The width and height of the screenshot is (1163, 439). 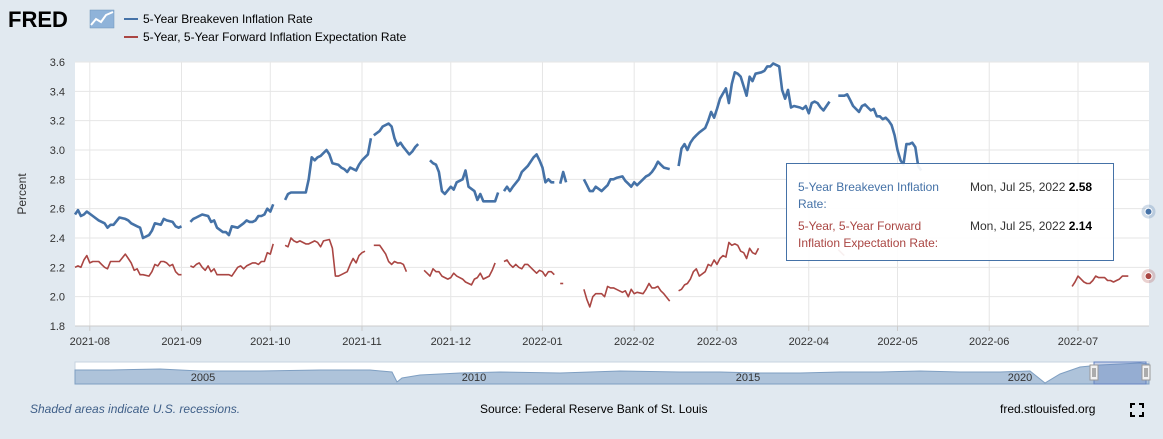 I want to click on navigator-handle-right, so click(x=1146, y=372).